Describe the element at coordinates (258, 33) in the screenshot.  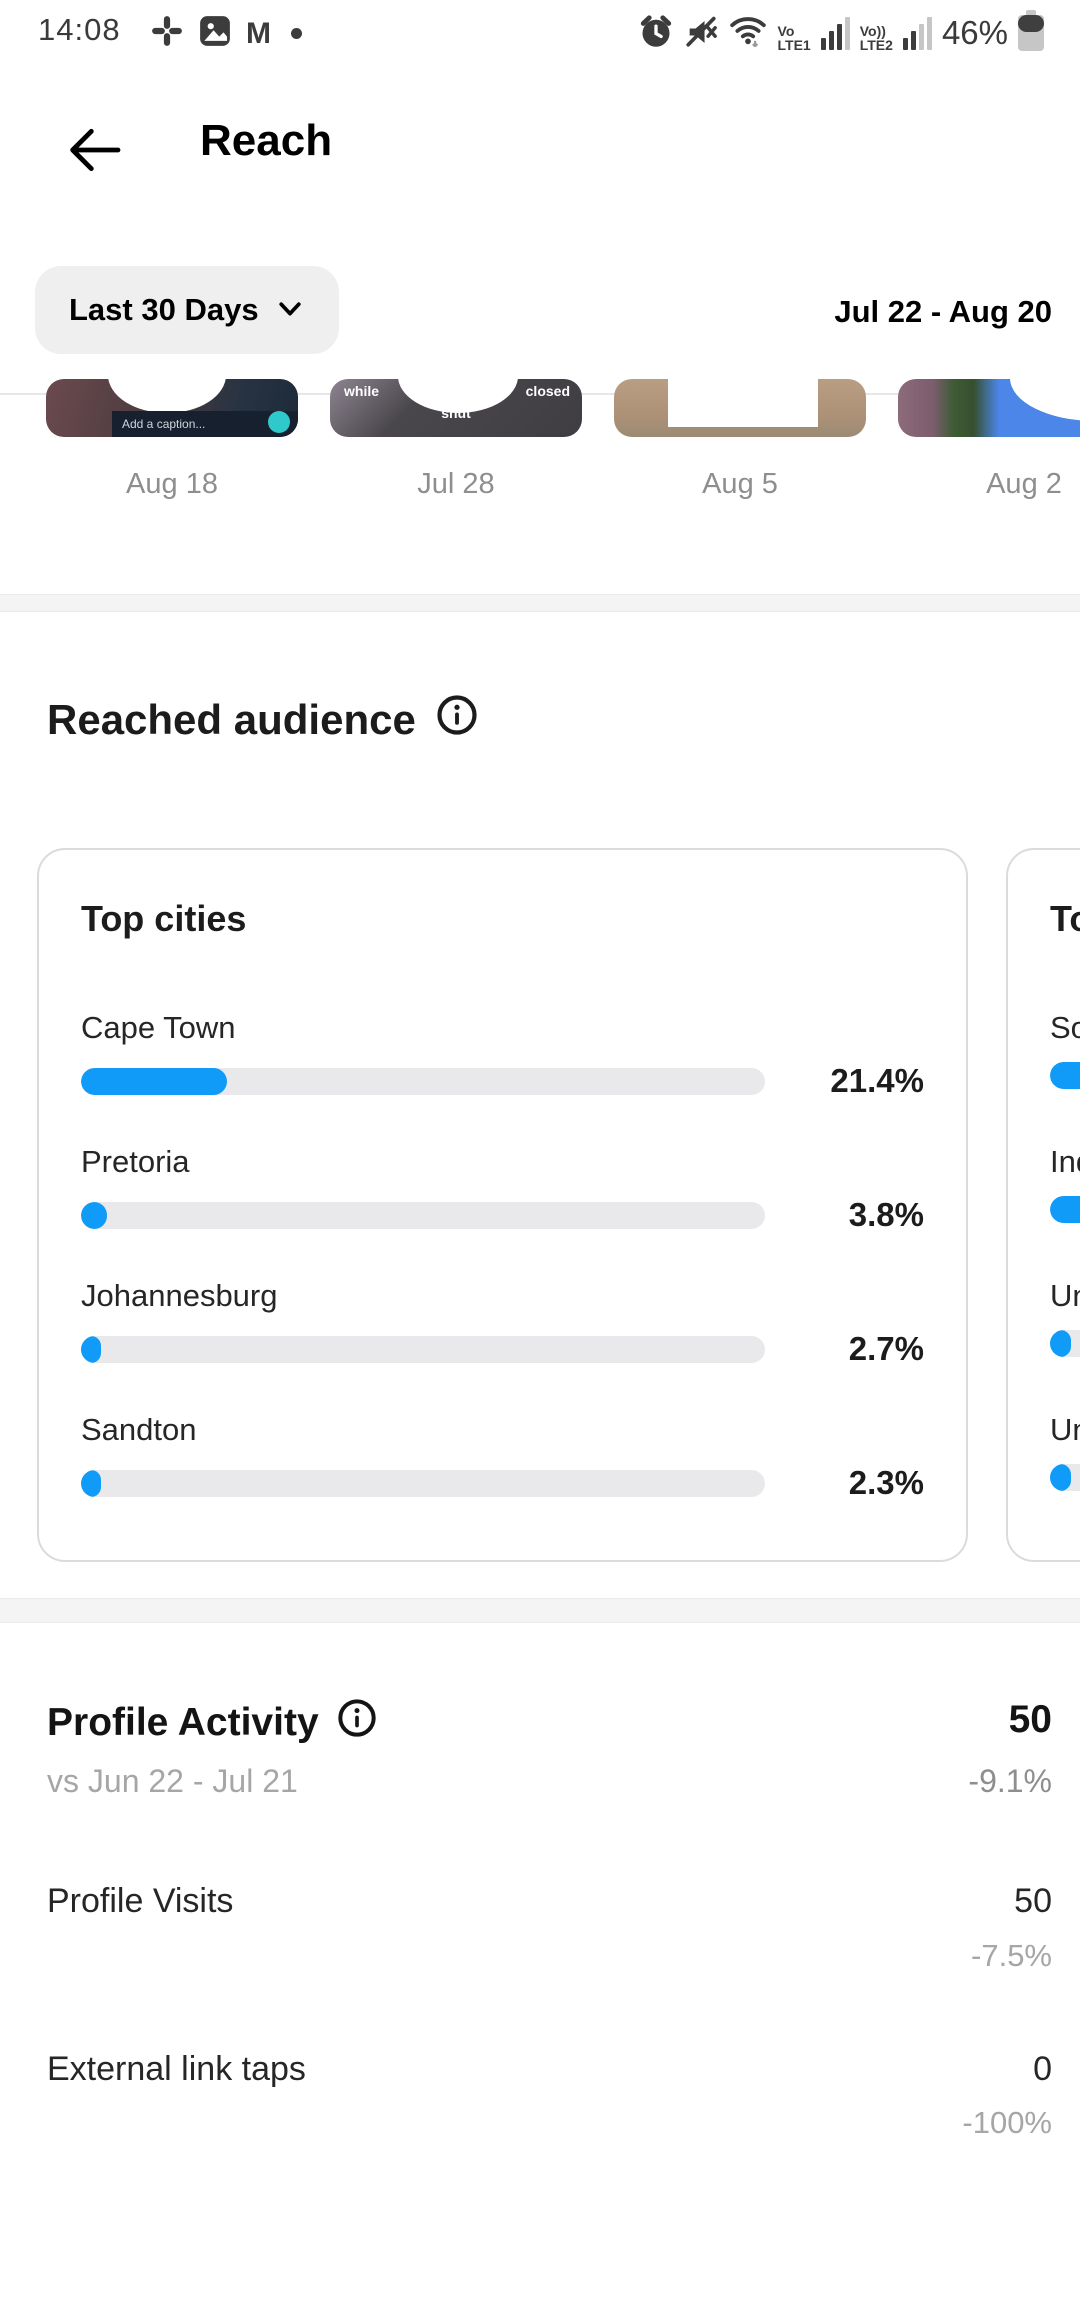
I see `gmail-icon: M` at that location.